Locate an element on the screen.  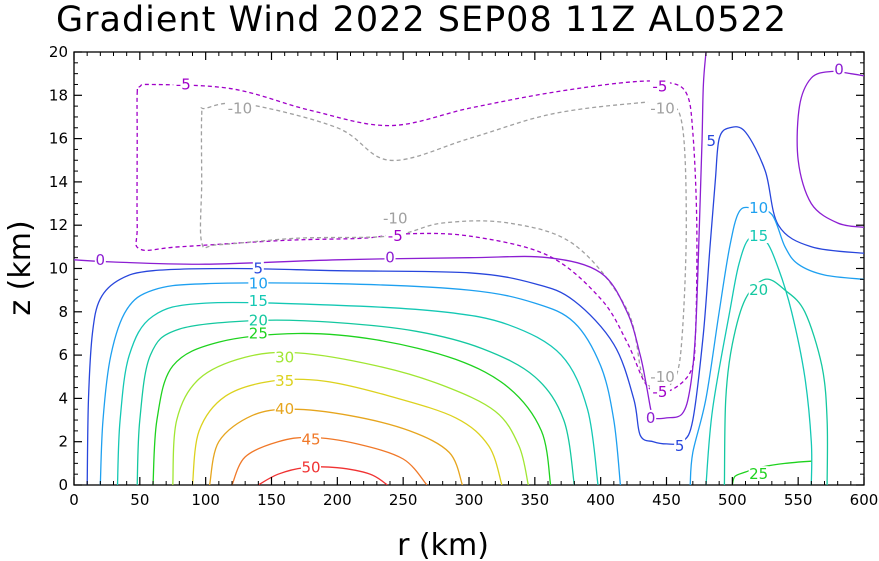
x-tick-label: 500 is located at coordinates (732, 500).